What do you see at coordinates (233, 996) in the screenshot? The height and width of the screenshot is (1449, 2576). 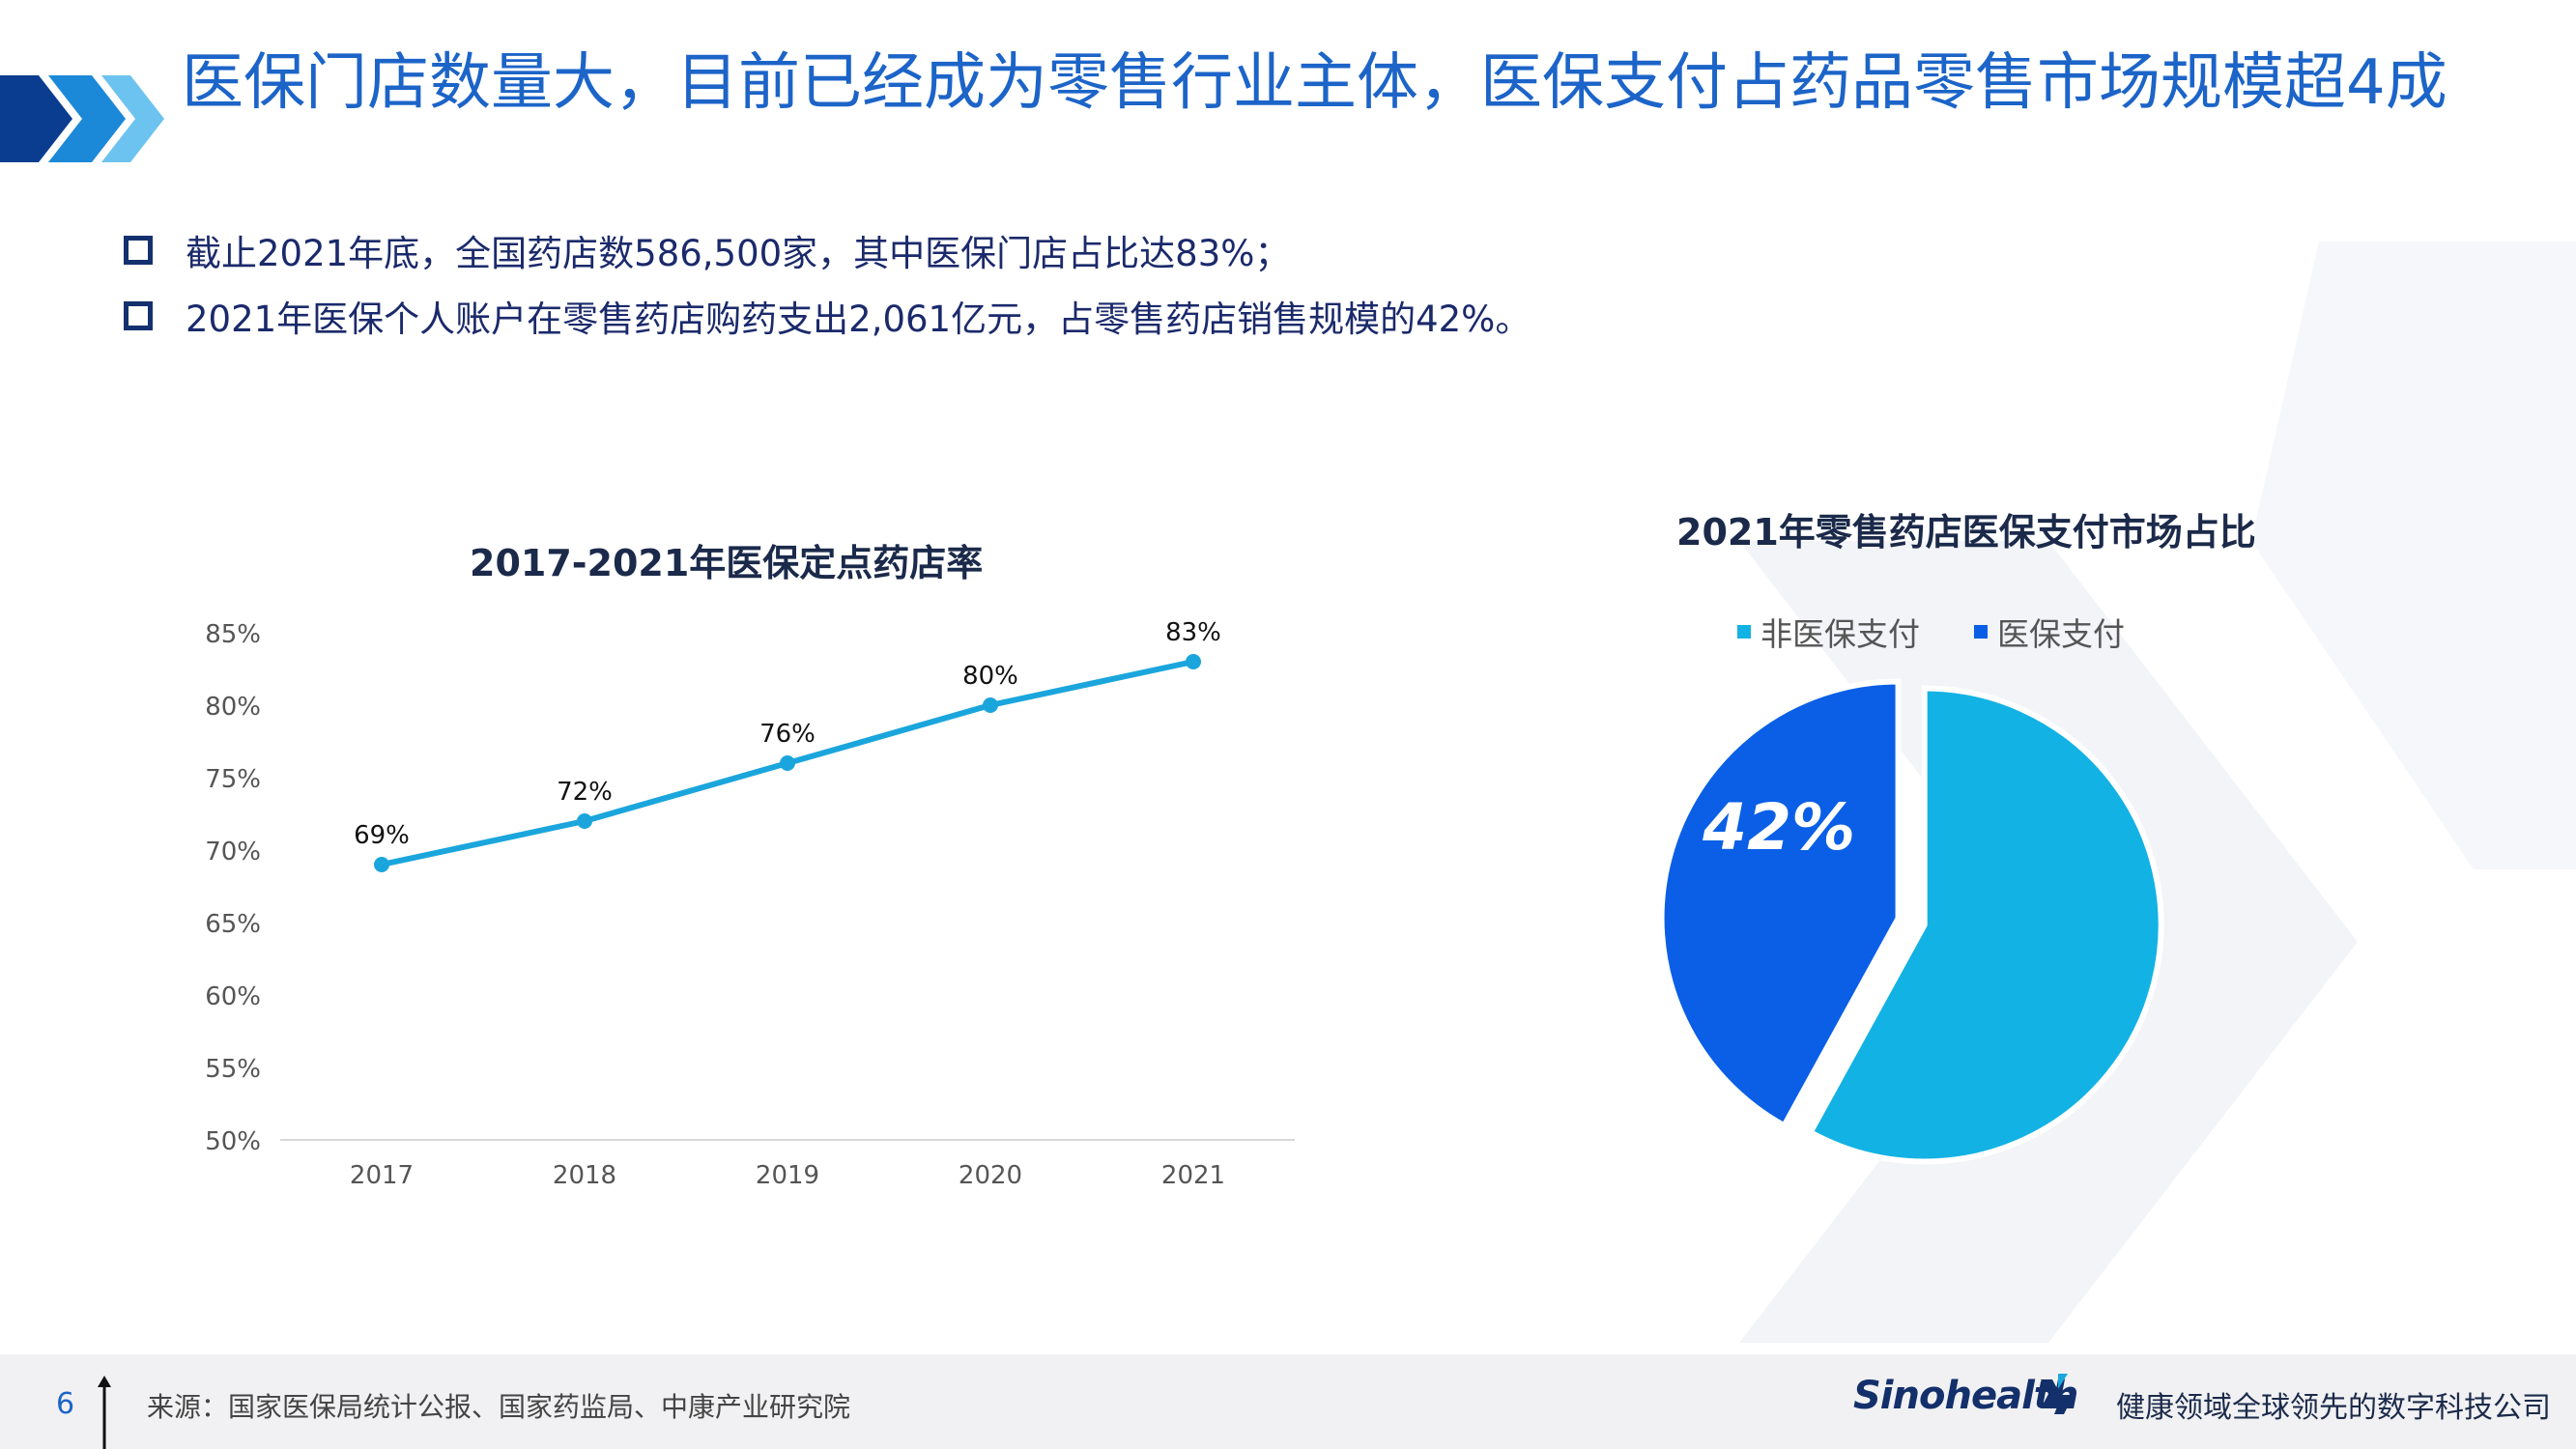 I see `y-tick-label: 60%` at bounding box center [233, 996].